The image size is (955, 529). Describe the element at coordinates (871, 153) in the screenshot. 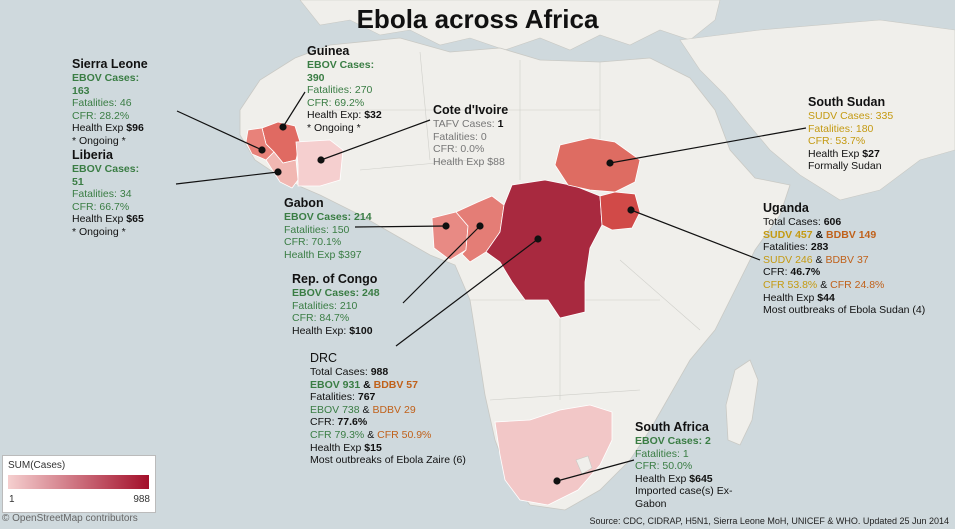

I see `health-value: $27` at that location.